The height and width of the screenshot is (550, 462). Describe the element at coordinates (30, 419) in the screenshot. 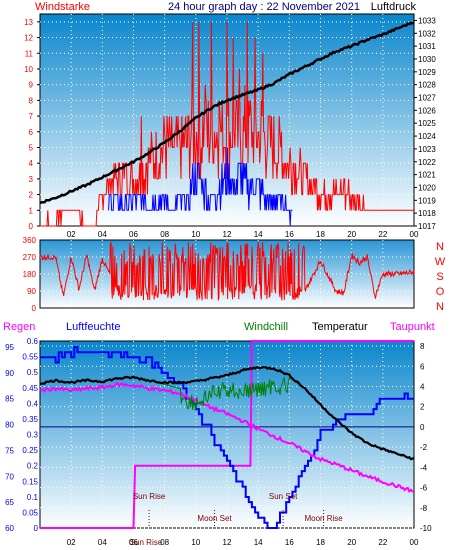

I see `rain-tick-label: 0.35` at that location.